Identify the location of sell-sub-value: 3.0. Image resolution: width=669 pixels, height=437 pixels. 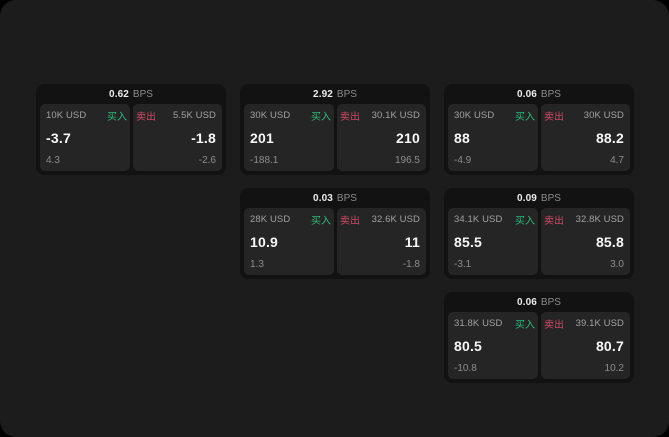
(617, 264).